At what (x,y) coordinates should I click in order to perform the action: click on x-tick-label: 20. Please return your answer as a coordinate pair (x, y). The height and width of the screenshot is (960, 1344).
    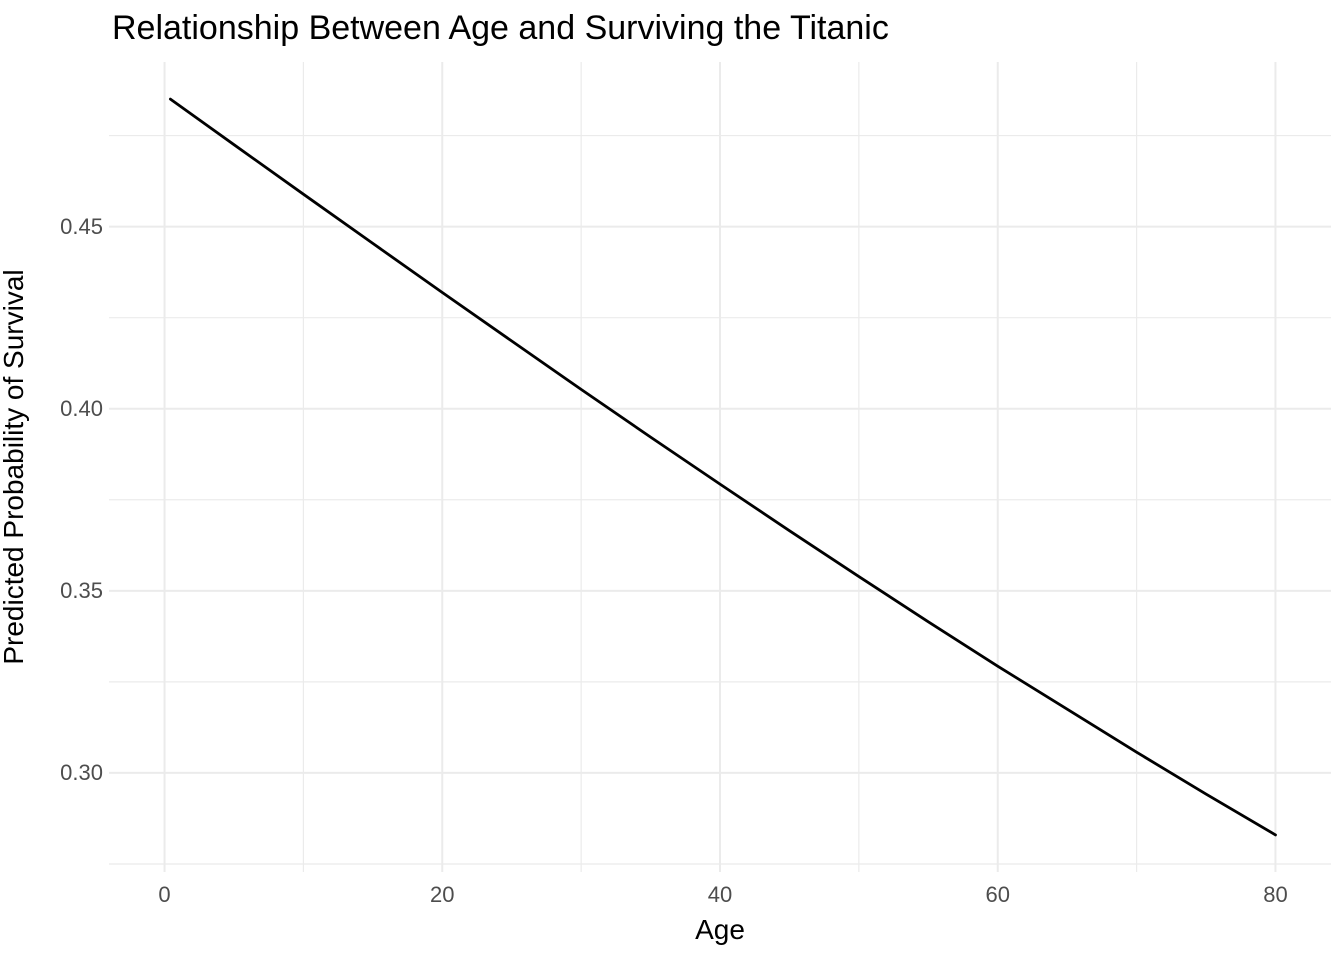
    Looking at the image, I should click on (442, 894).